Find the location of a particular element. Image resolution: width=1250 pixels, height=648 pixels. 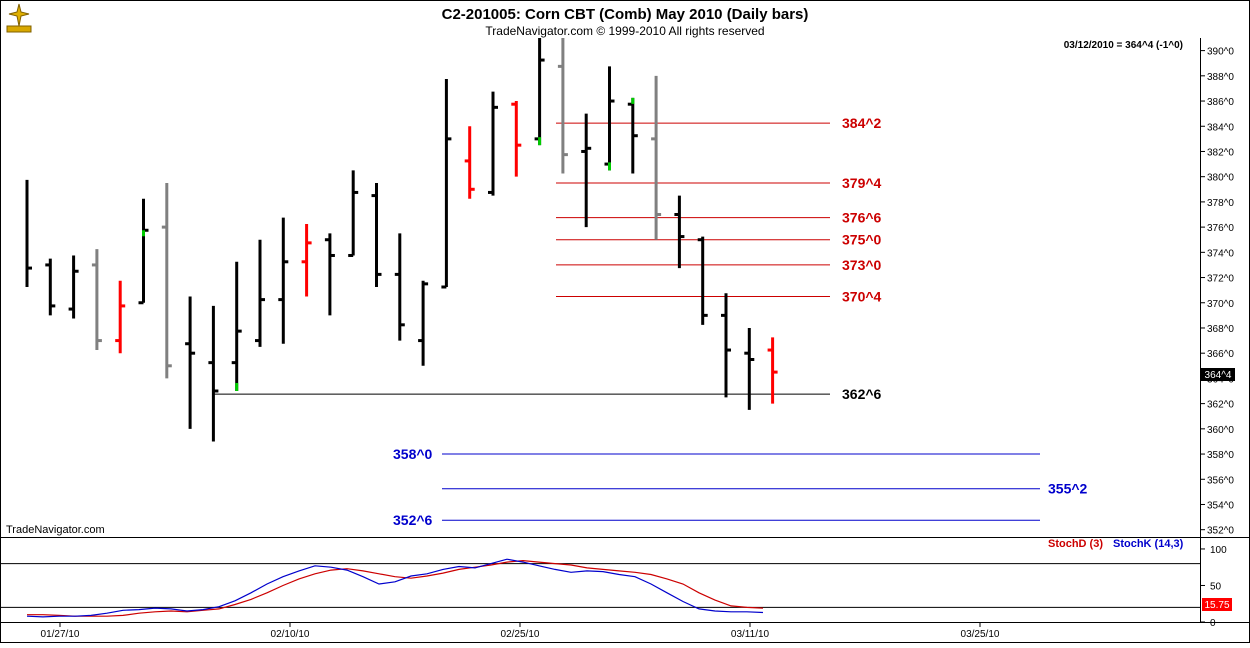

level-label: 376^6 is located at coordinates (862, 218).